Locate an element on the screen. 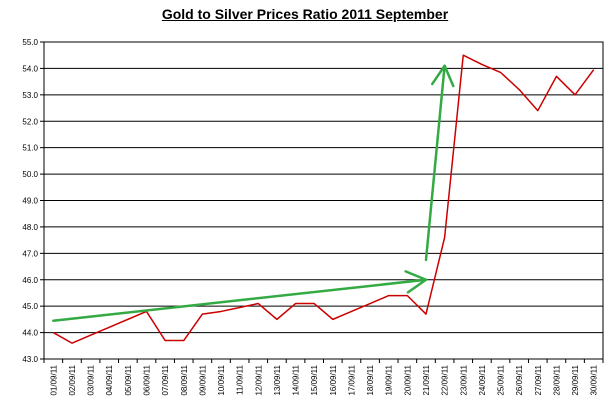 Image resolution: width=610 pixels, height=410 pixels. x-tick-label: 27/09/11 is located at coordinates (538, 379).